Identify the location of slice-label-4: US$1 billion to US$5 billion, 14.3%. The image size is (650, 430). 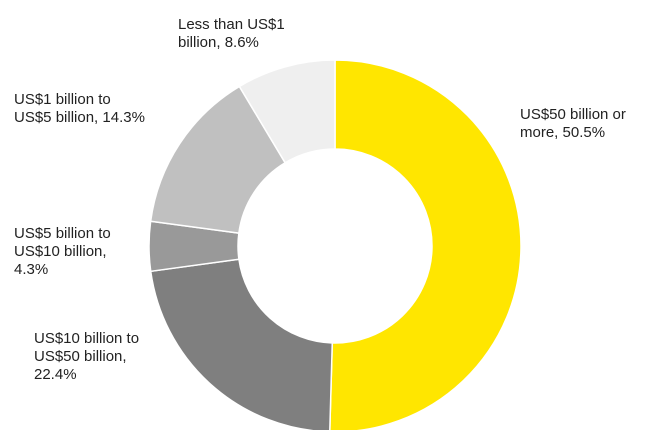
(79, 108).